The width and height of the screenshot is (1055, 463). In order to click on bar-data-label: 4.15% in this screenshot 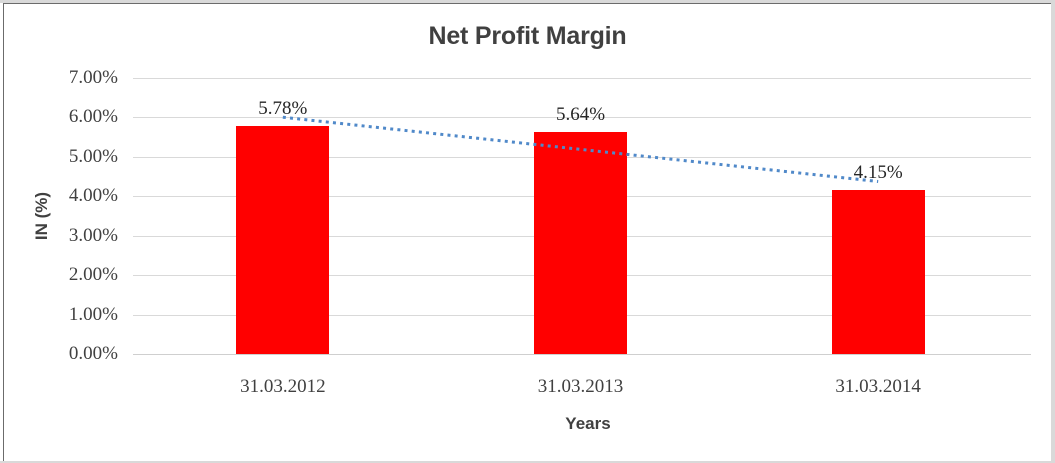, I will do `click(878, 173)`.